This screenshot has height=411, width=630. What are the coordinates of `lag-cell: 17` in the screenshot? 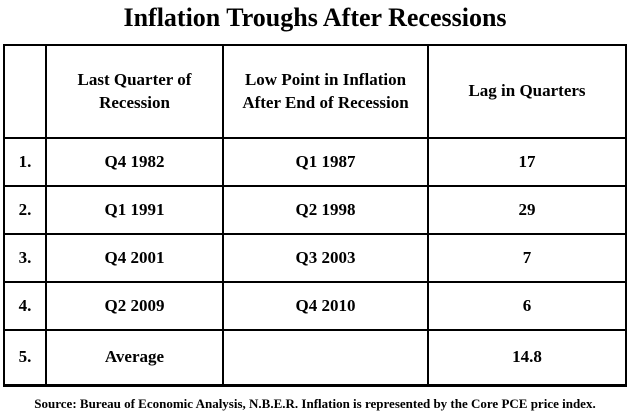 It's located at (527, 162).